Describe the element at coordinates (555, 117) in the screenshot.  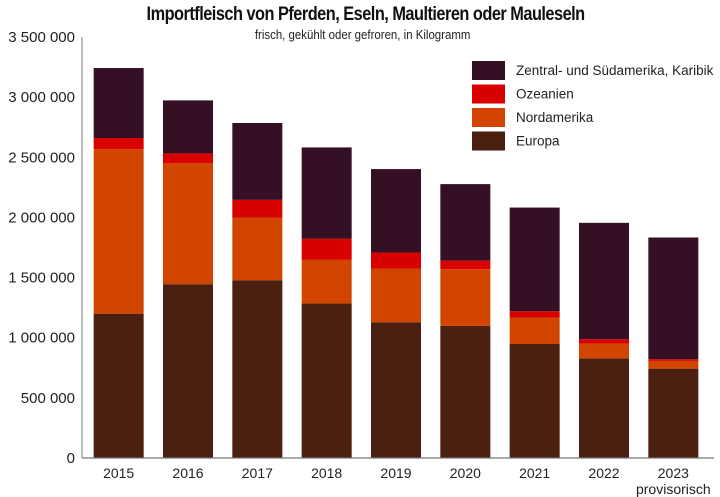
I see `legend-label: Nordamerika` at that location.